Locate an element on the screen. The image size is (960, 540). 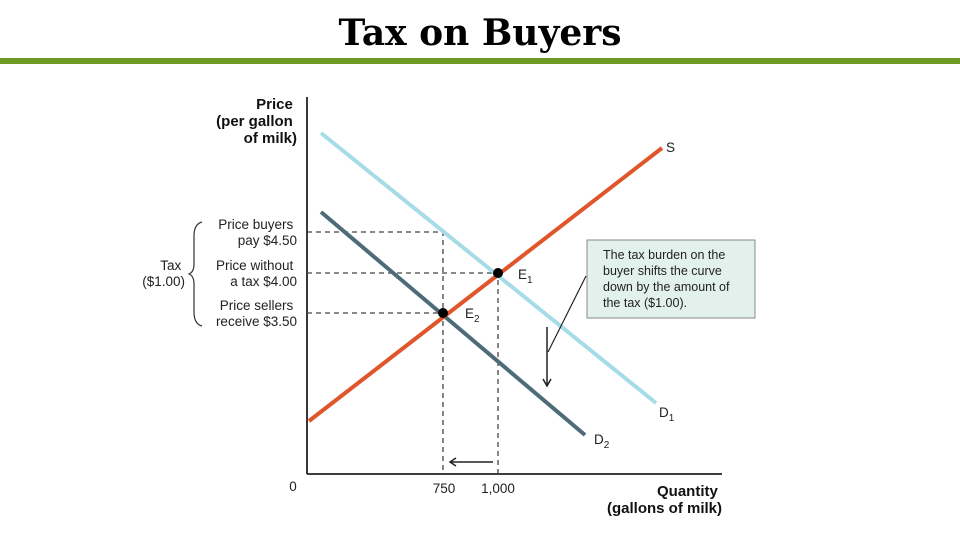
supply-label: S is located at coordinates (670, 147).